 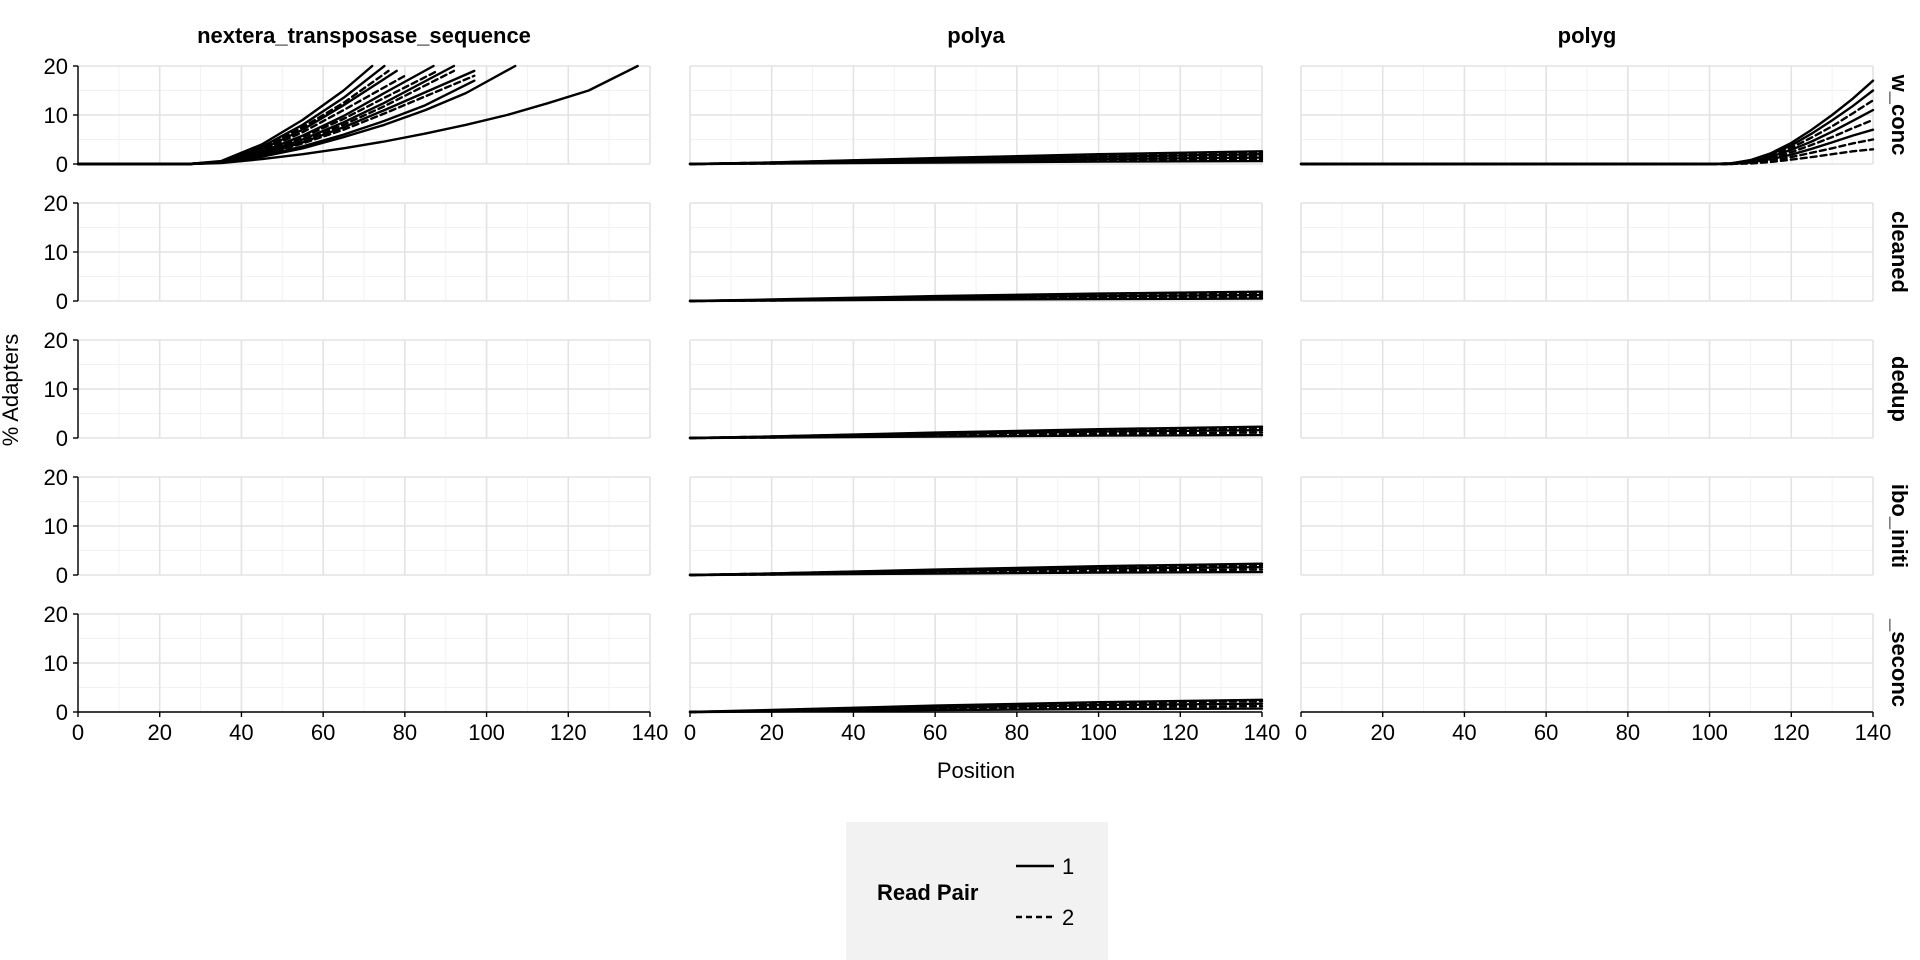 I want to click on panel-w-conc-polyg, so click(x=1587, y=115).